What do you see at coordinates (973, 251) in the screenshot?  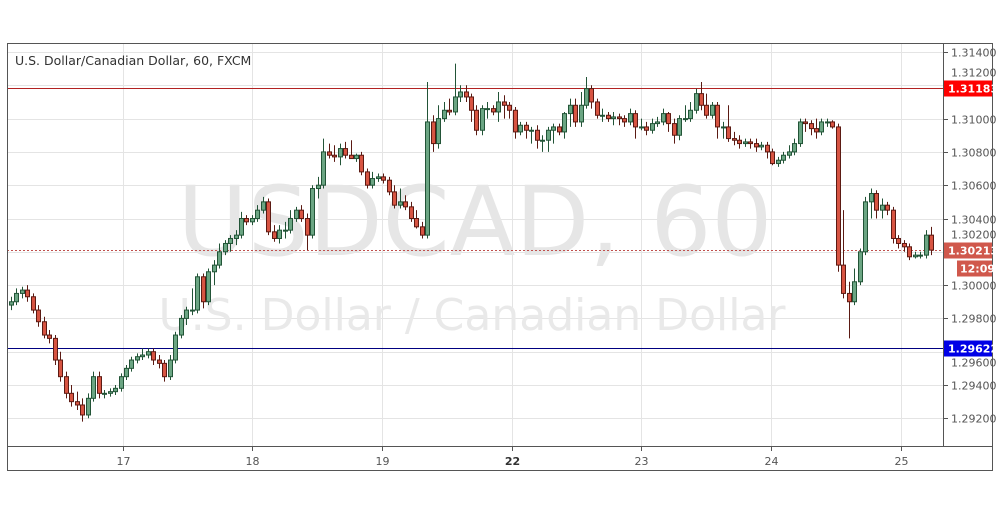 I see `price-label: 1.30213` at bounding box center [973, 251].